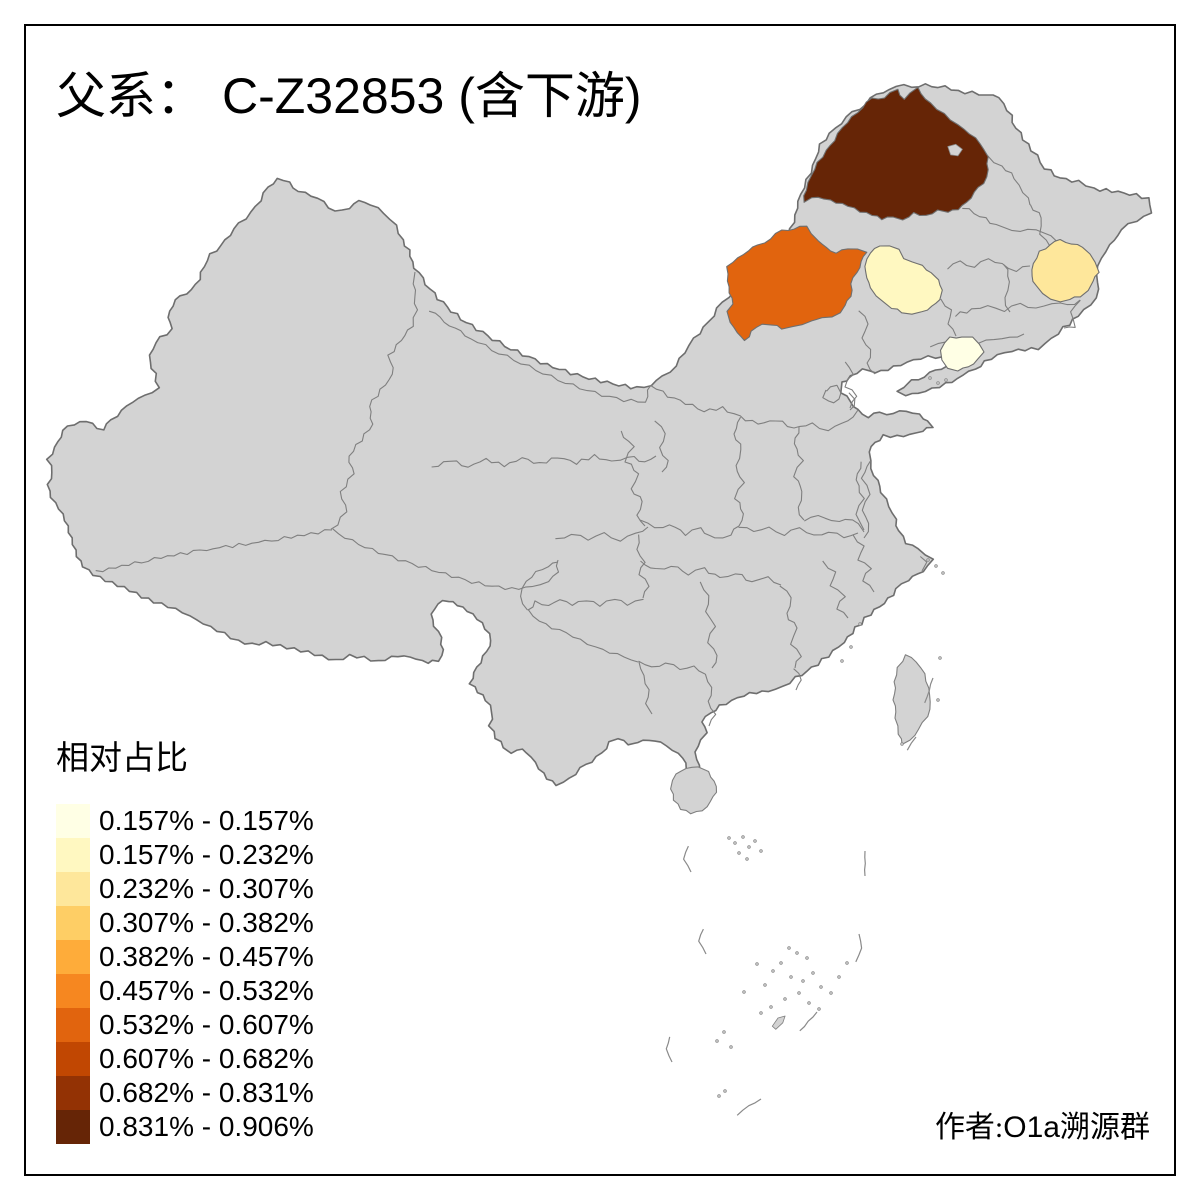  I want to click on map-region-ne-coastal, so click(962, 354).